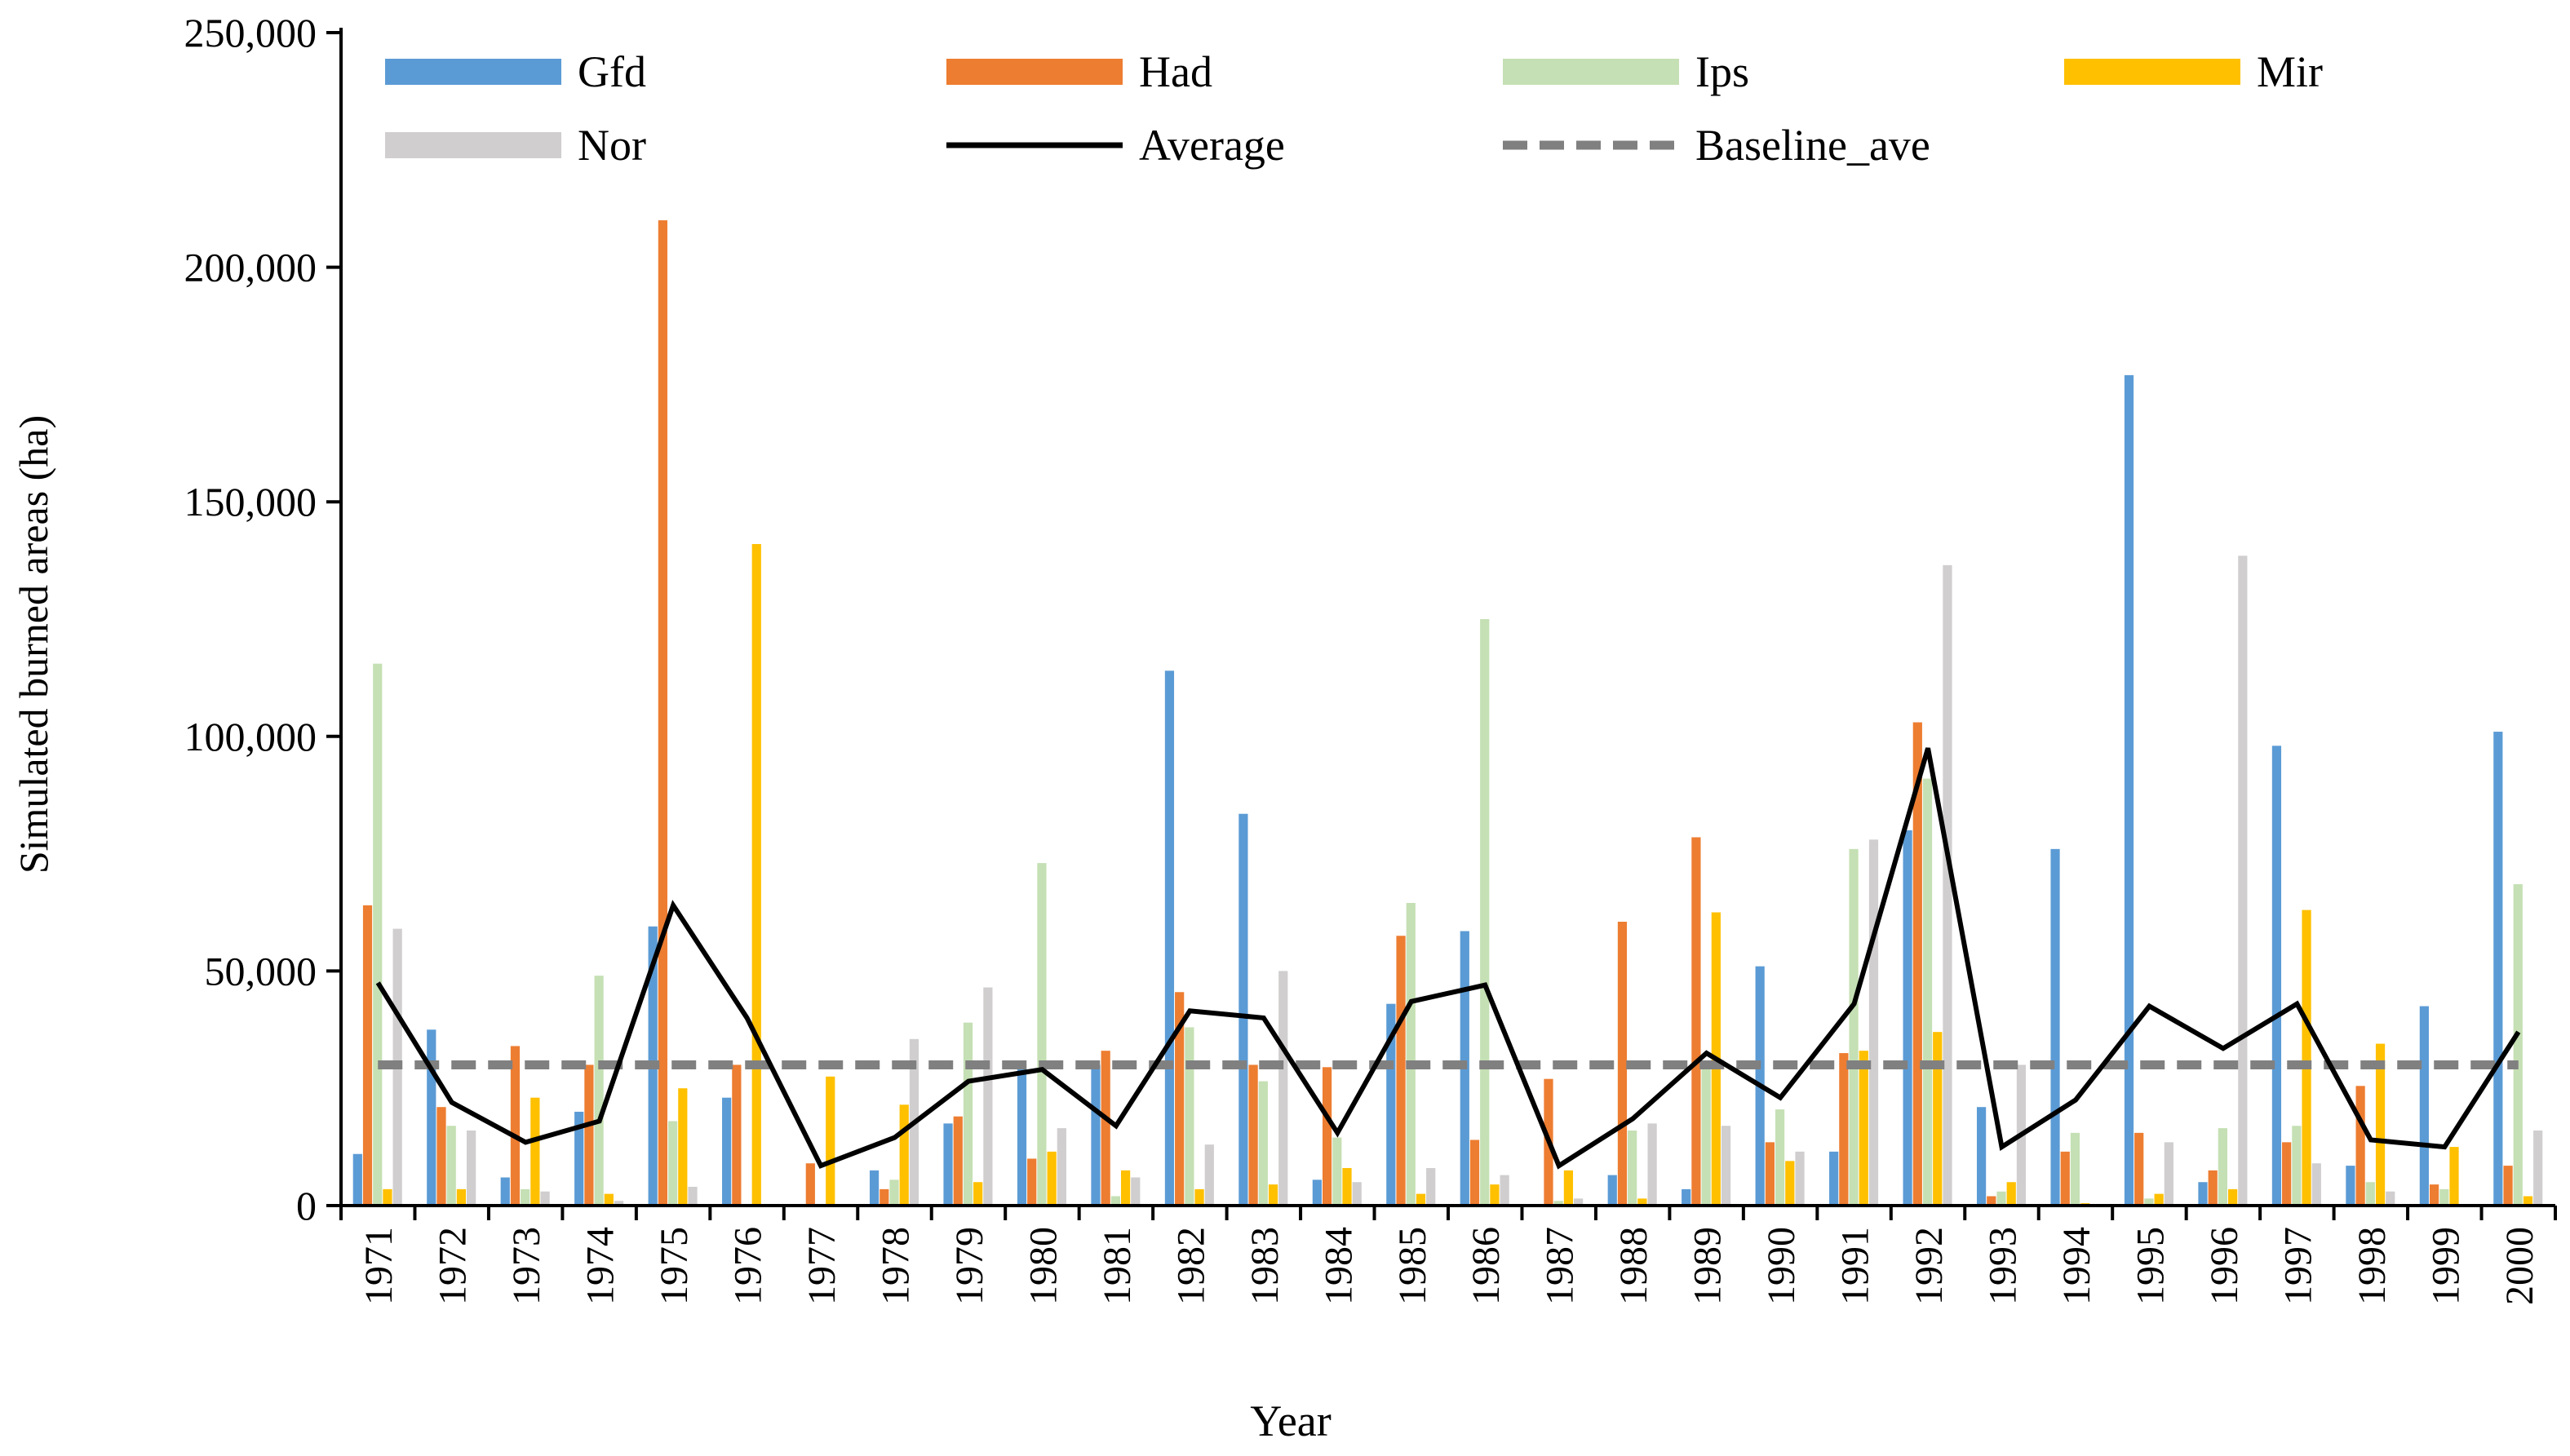 The image size is (2570, 1456). I want to click on bar-nor-1983, so click(1283, 1088).